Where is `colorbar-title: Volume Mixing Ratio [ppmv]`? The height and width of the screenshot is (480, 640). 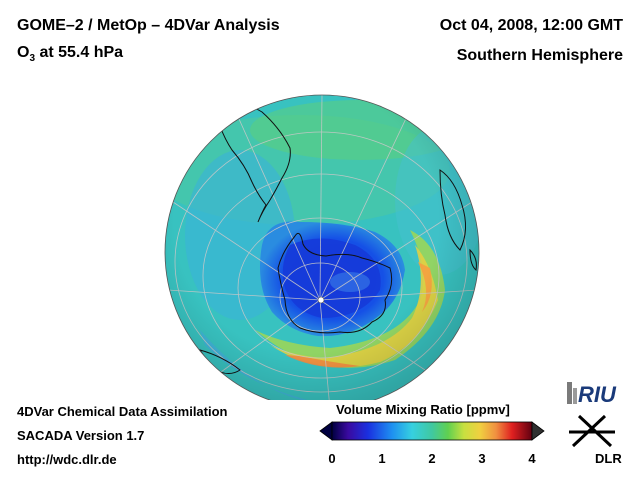 colorbar-title: Volume Mixing Ratio [ppmv] is located at coordinates (423, 409).